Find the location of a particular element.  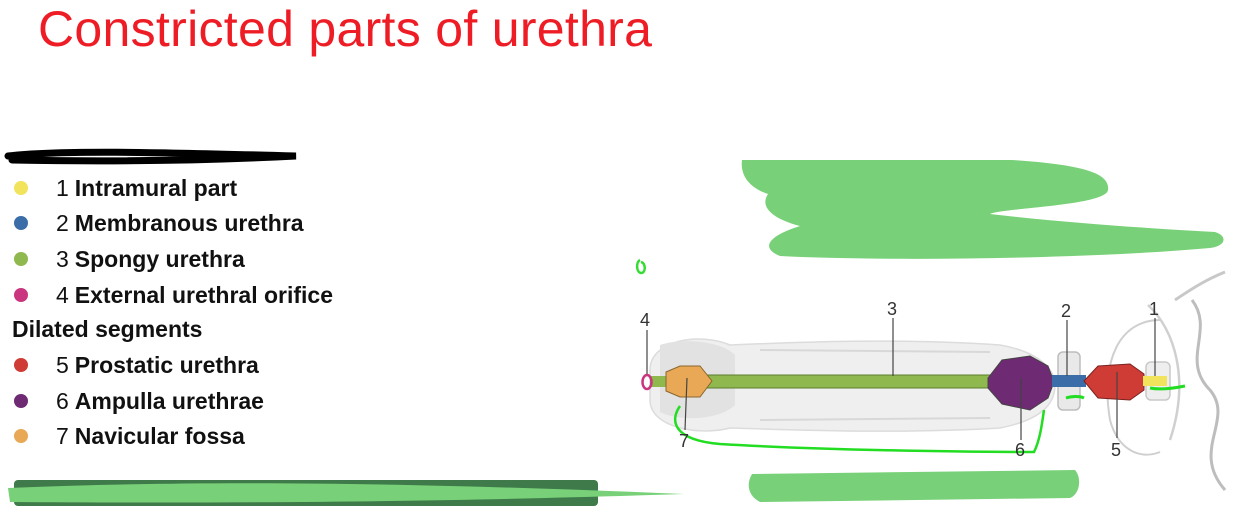

legend-item-navicular: 7 Navicular fossa is located at coordinates (129, 436).